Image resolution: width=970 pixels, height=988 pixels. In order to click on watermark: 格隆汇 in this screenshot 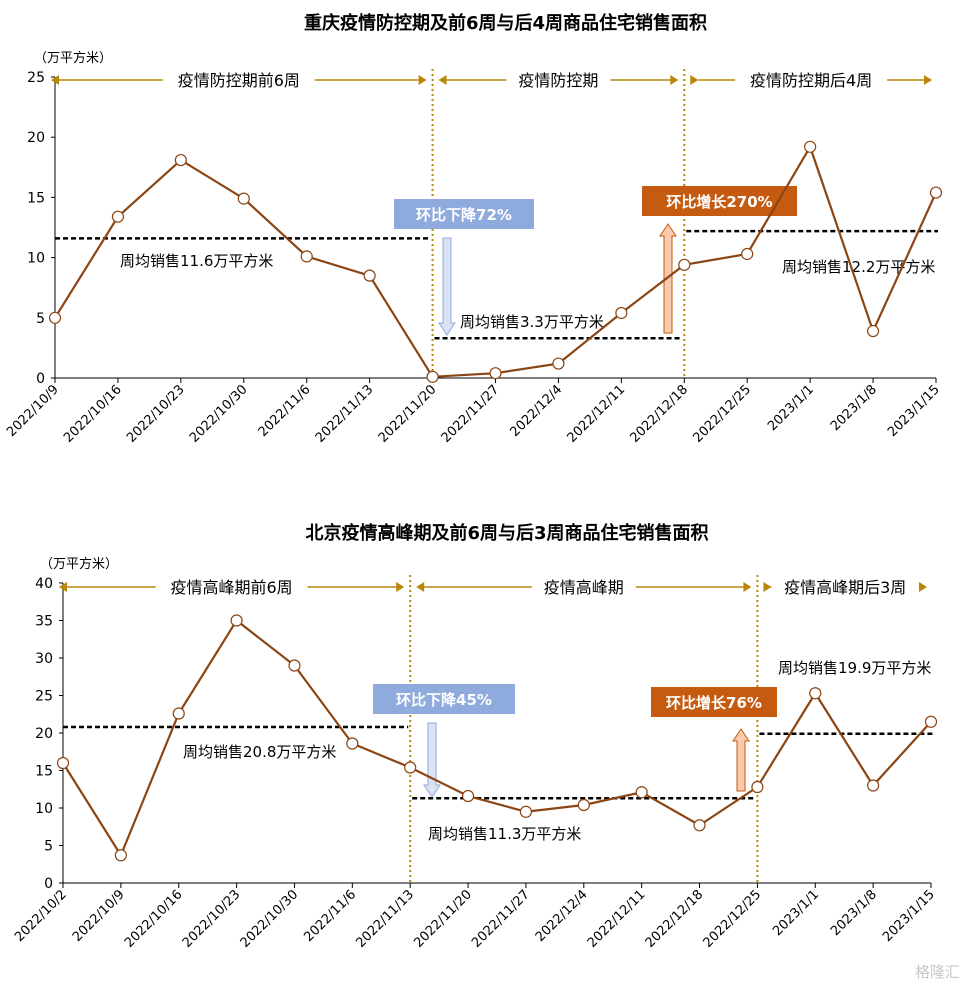, I will do `click(937, 972)`.